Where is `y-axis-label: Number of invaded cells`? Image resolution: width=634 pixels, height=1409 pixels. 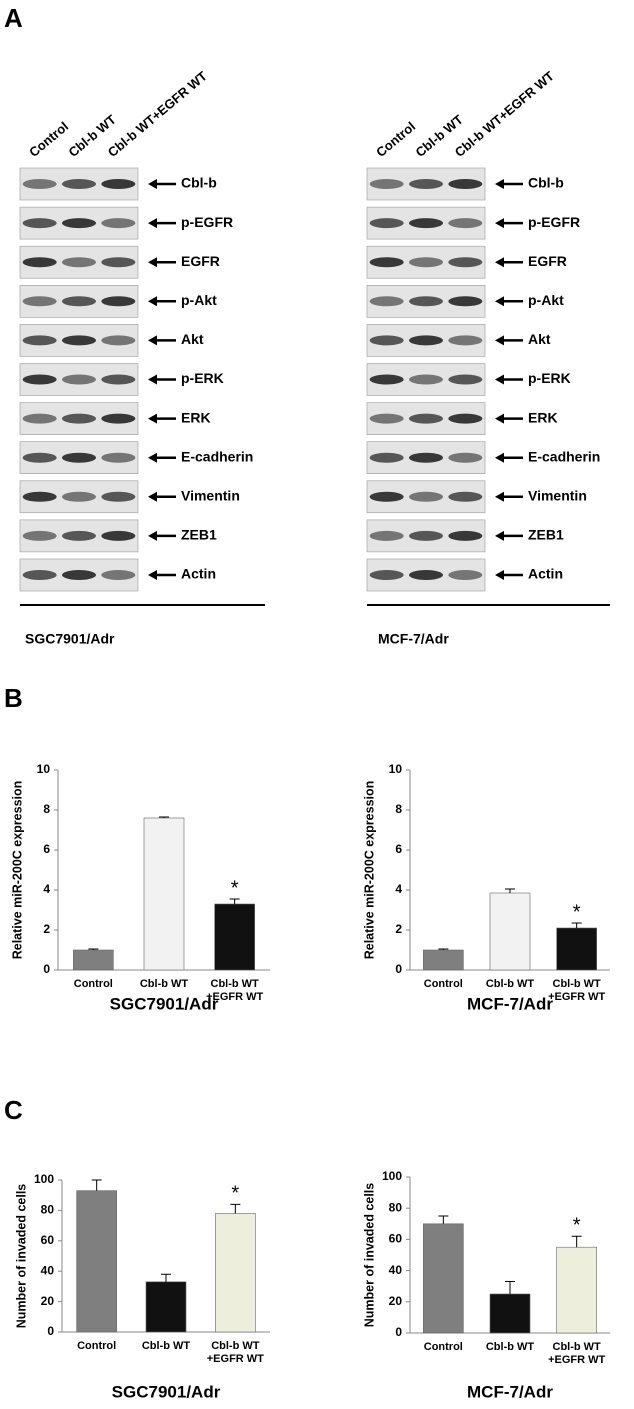
y-axis-label: Number of invaded cells is located at coordinates (21, 1256).